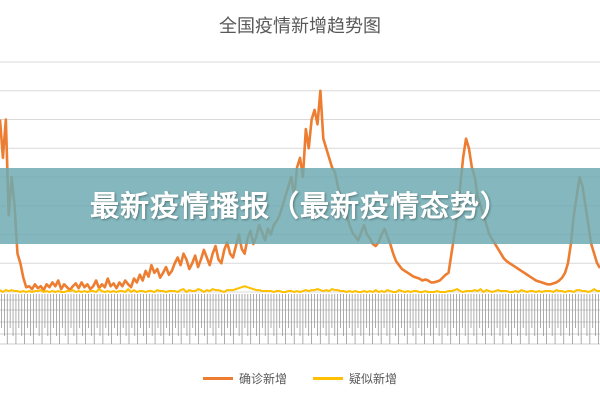  What do you see at coordinates (373, 378) in the screenshot?
I see `legend-label-suspected: 疑似新增` at bounding box center [373, 378].